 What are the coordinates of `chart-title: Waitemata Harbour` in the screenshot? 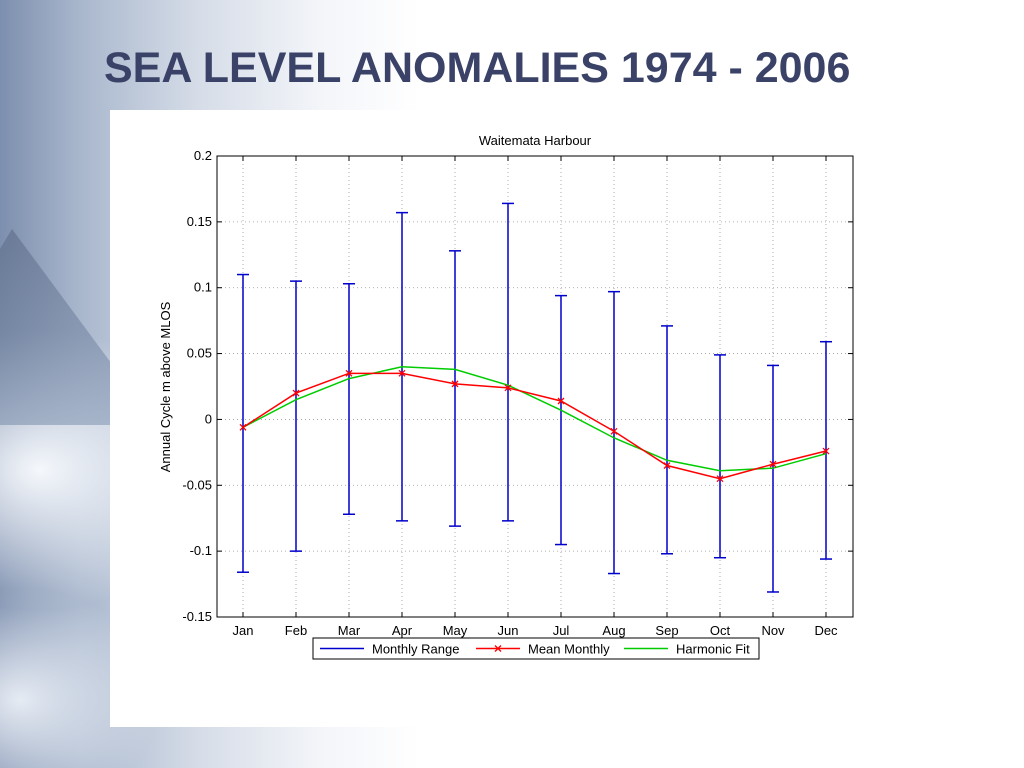 It's located at (535, 140).